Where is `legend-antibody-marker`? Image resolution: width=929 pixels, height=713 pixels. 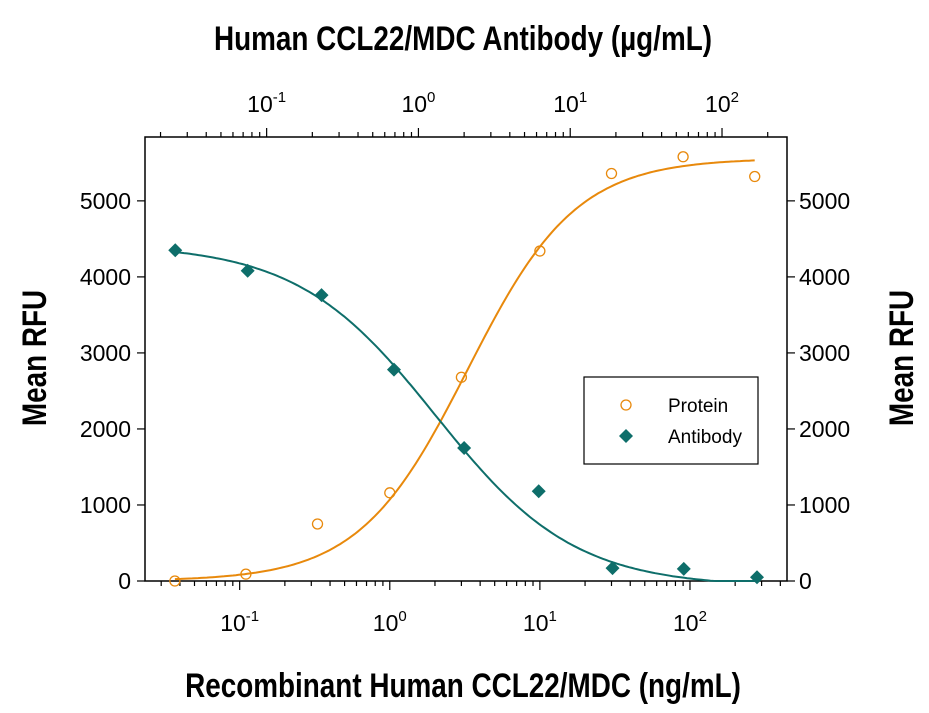
legend-antibody-marker is located at coordinates (626, 436).